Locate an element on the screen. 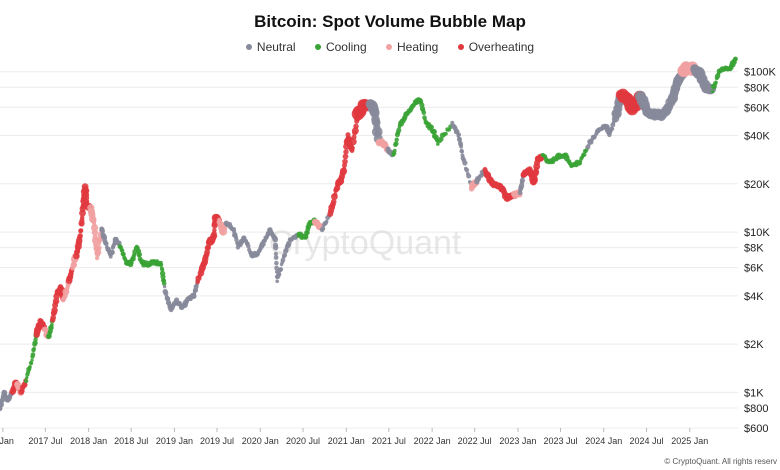 The width and height of the screenshot is (780, 470). x-tick-label: 2024 Jul is located at coordinates (647, 441).